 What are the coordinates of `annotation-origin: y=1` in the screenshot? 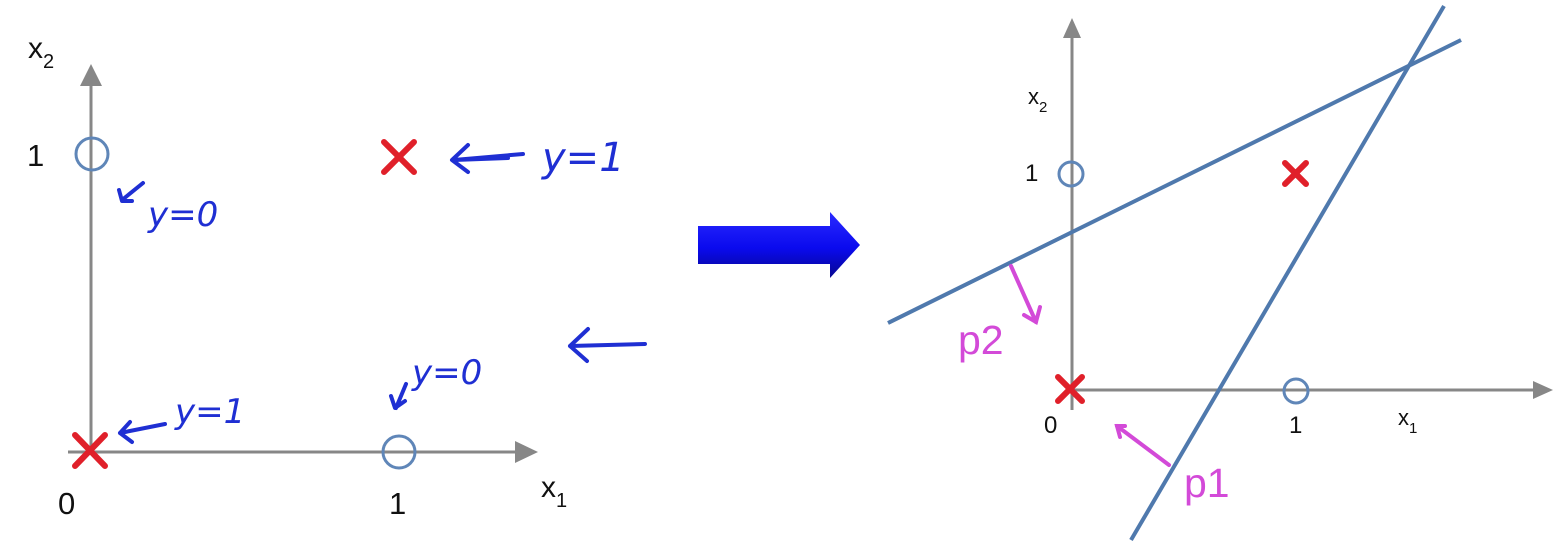 It's located at (181, 418).